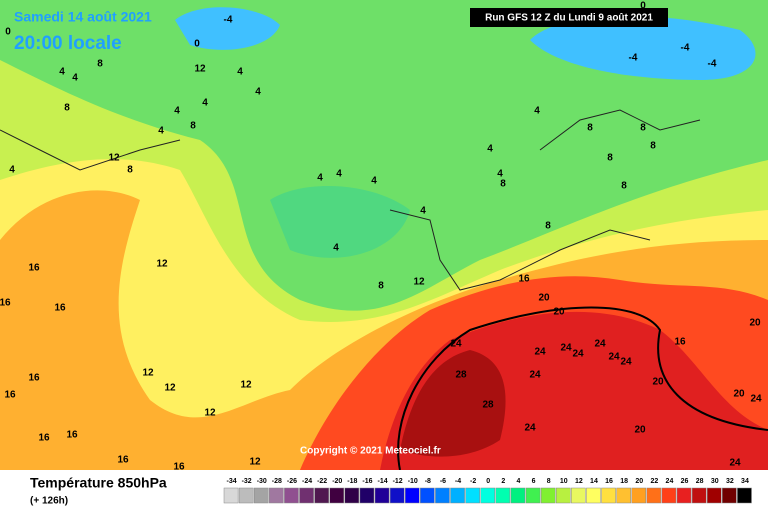 The image size is (768, 517). What do you see at coordinates (549, 481) in the screenshot?
I see `legend-tick: 8` at bounding box center [549, 481].